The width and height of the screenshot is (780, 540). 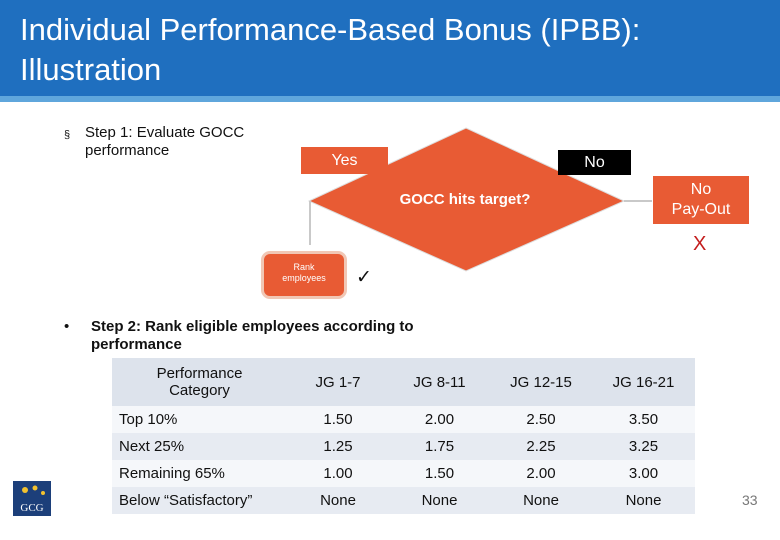 What do you see at coordinates (32, 498) in the screenshot?
I see `gcg-logo-icon: GCG` at bounding box center [32, 498].